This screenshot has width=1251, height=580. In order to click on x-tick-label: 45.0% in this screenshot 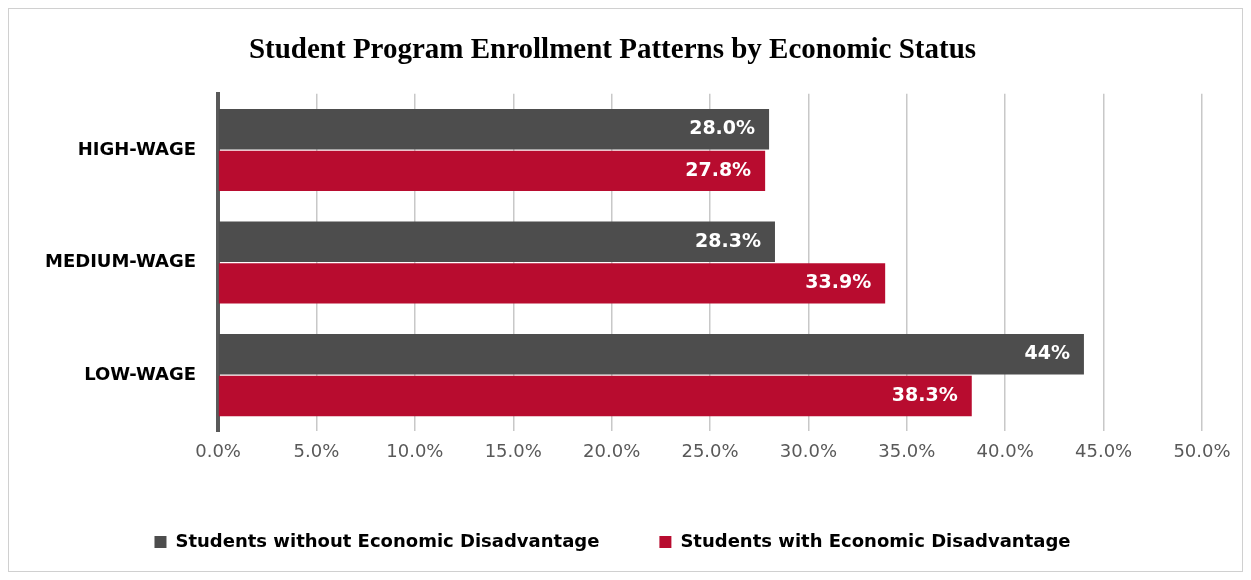, I will do `click(1104, 450)`.